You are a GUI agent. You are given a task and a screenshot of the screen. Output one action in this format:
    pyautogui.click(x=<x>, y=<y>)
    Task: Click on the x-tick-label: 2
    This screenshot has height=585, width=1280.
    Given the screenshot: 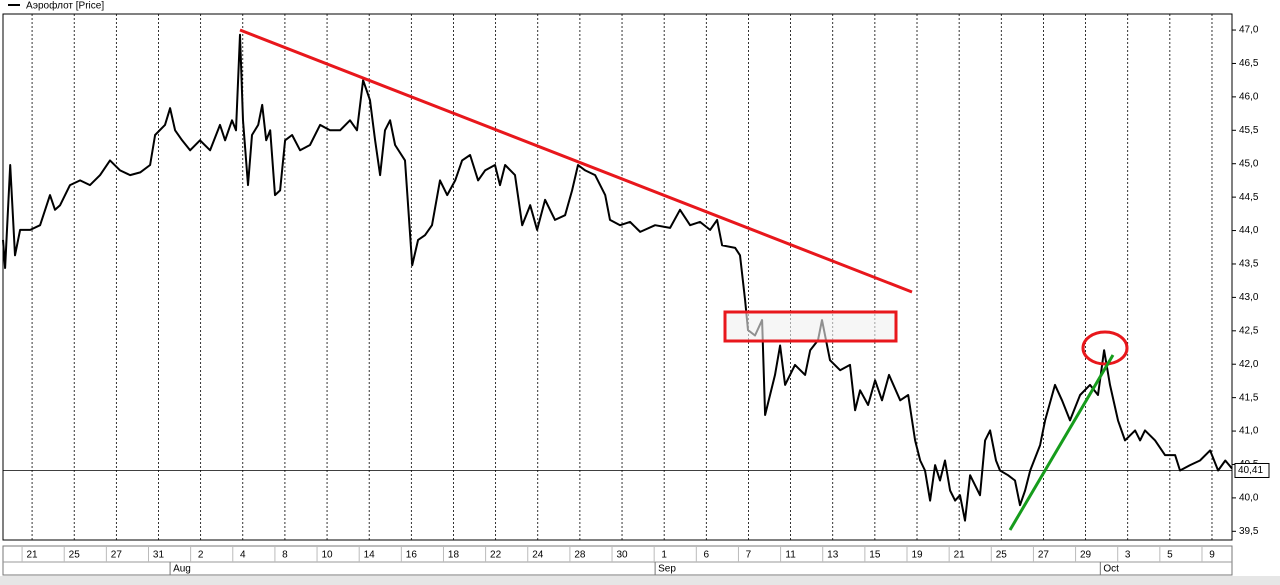 What is the action you would take?
    pyautogui.click(x=201, y=555)
    